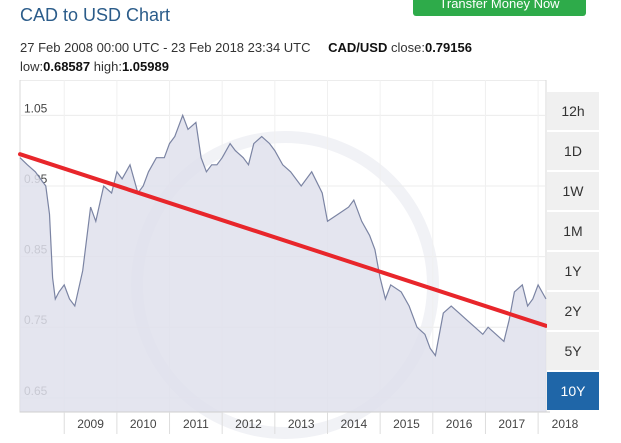 Image resolution: width=621 pixels, height=443 pixels. I want to click on range-button-1w: 1W, so click(573, 191).